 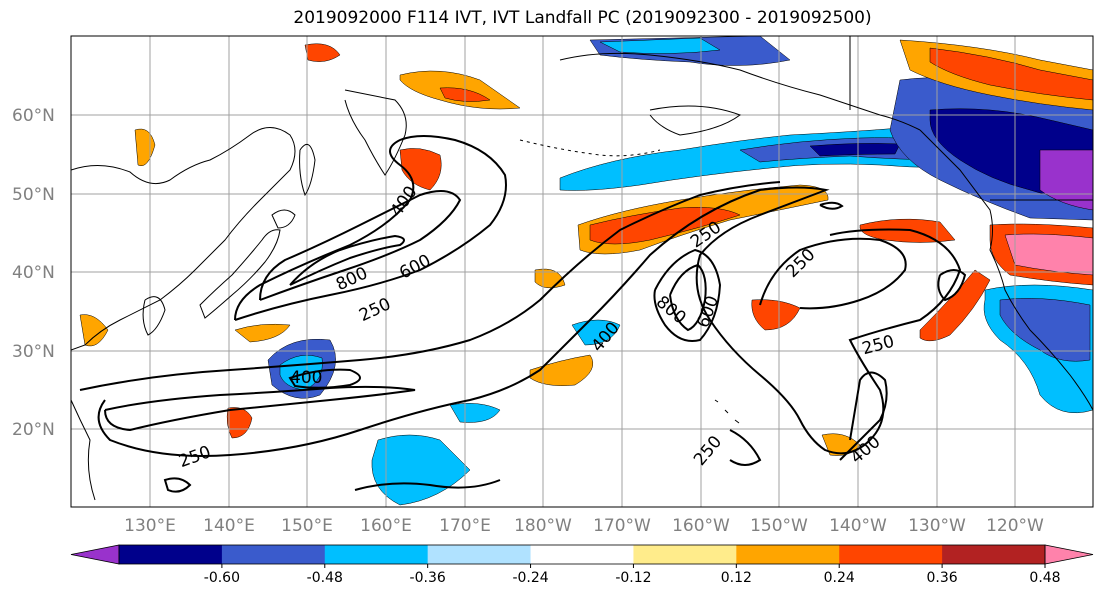 I want to click on colorbar-tick-label: -0.12, so click(x=633, y=578).